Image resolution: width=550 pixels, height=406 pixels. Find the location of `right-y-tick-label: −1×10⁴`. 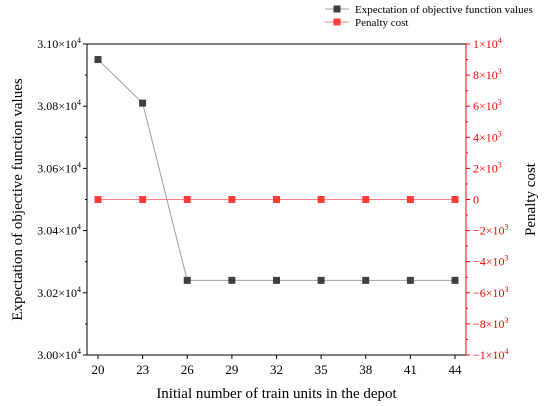

right-y-tick-label: −1×10⁴ is located at coordinates (491, 354).